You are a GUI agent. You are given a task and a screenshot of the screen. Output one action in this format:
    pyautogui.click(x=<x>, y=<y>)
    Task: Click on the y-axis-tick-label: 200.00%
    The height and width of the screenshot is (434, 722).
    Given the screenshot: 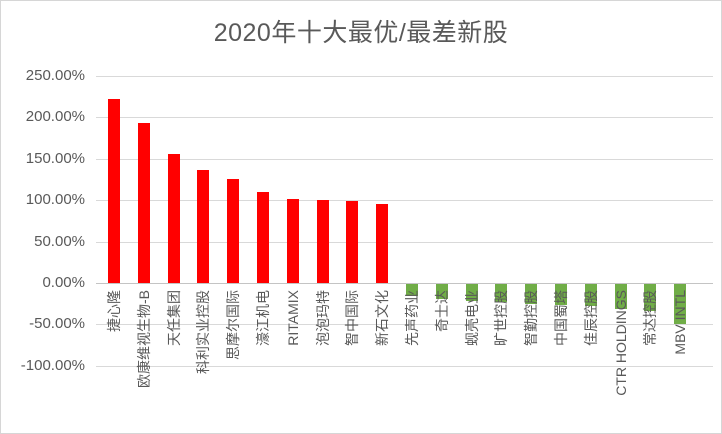 What is the action you would take?
    pyautogui.click(x=55, y=116)
    